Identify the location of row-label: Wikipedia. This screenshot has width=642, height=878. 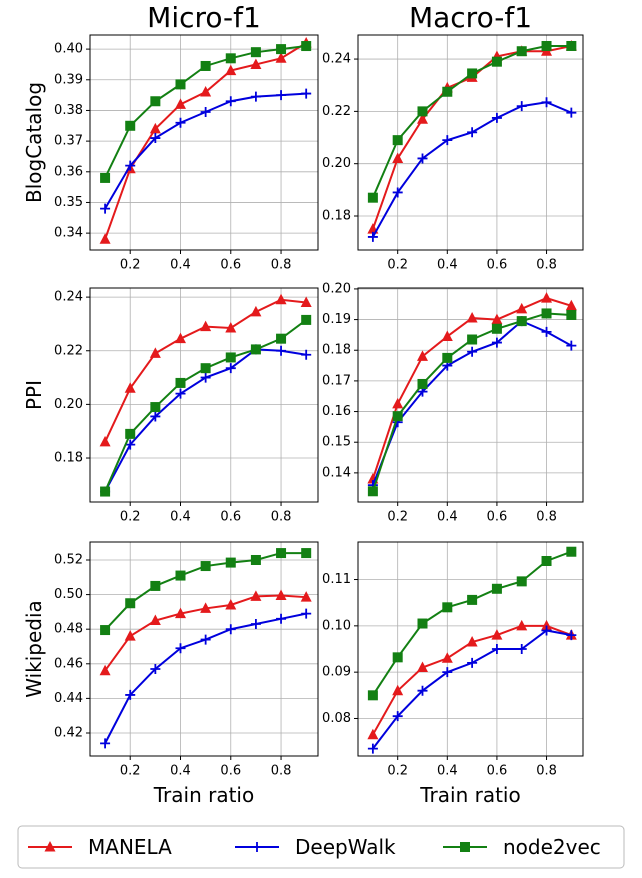
(34, 649).